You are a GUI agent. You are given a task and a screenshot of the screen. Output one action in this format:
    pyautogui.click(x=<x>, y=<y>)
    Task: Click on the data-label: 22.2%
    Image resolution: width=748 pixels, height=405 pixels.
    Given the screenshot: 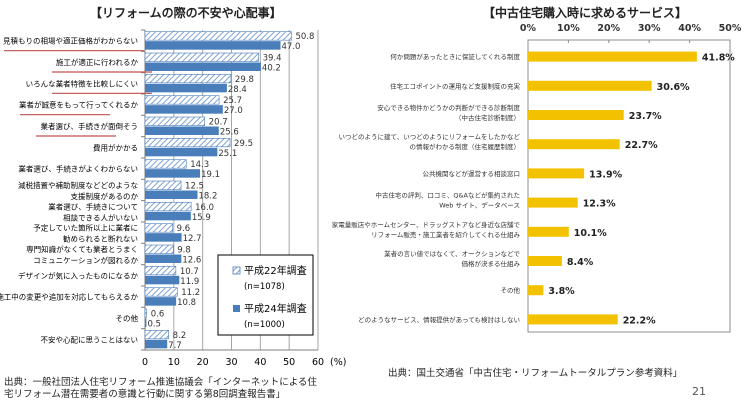 What is the action you would take?
    pyautogui.click(x=639, y=320)
    